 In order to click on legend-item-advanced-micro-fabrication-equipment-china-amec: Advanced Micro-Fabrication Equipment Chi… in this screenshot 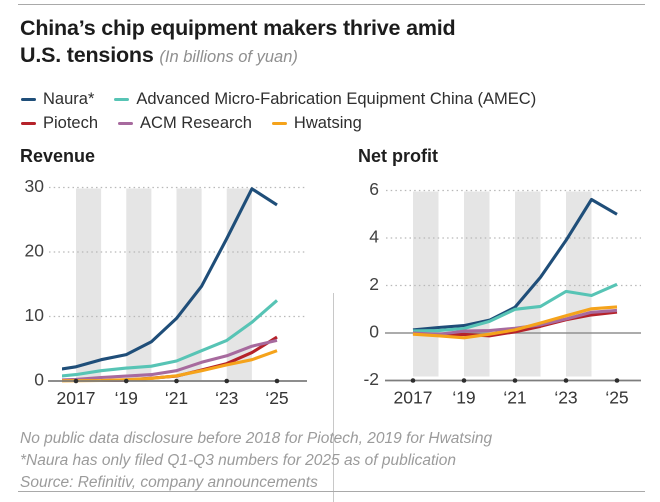, I will do `click(325, 99)`.